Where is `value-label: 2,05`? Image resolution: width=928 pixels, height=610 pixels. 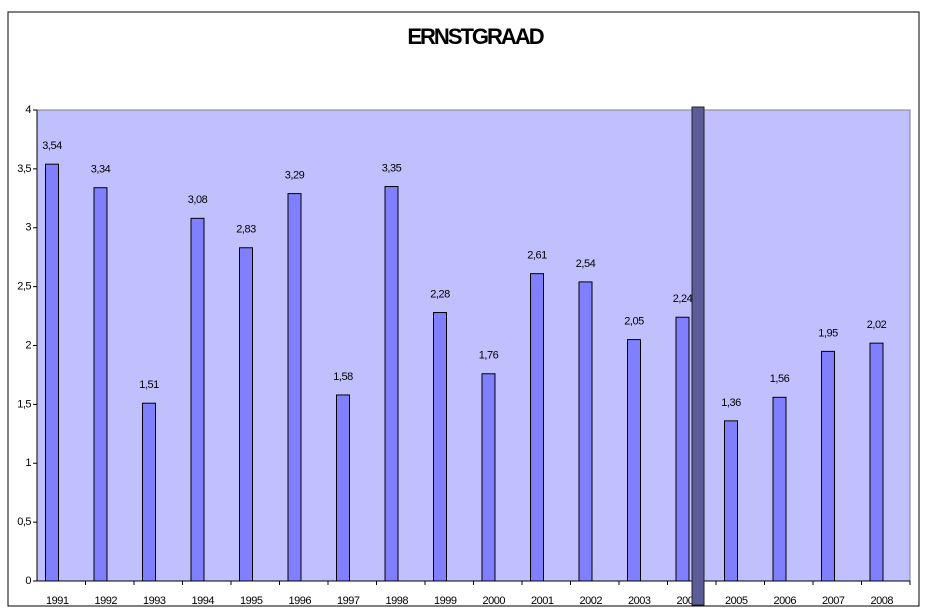 value-label: 2,05 is located at coordinates (634, 322).